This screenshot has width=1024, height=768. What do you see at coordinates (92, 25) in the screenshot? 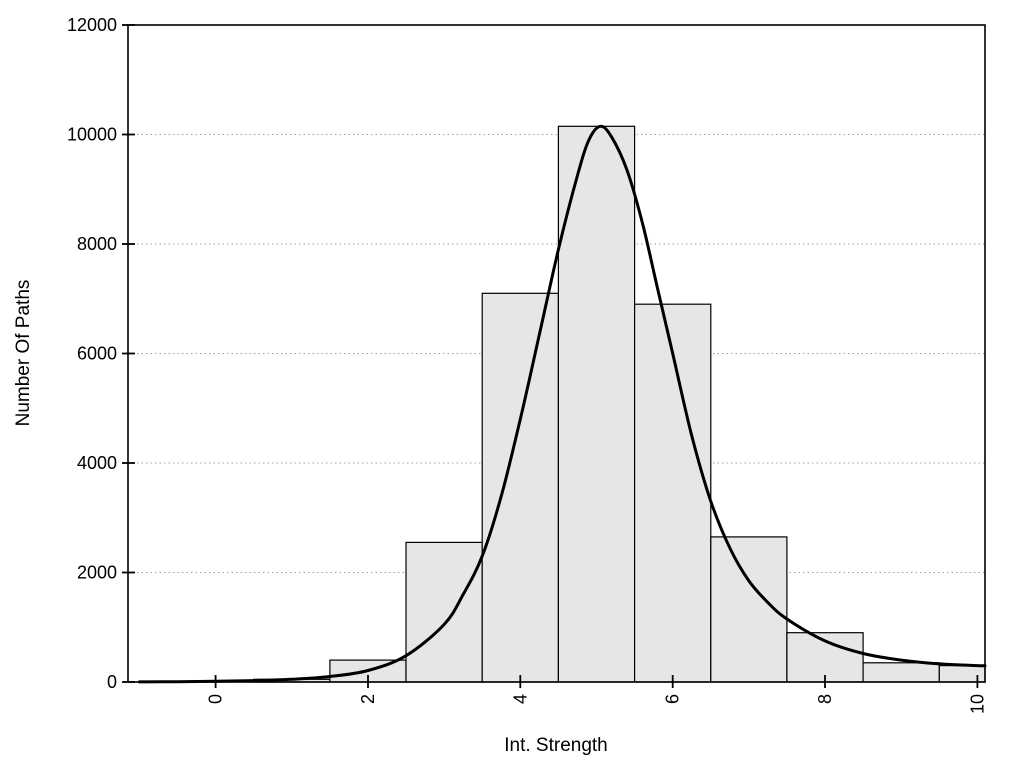
I see `y-tick-label: 12000` at bounding box center [92, 25].